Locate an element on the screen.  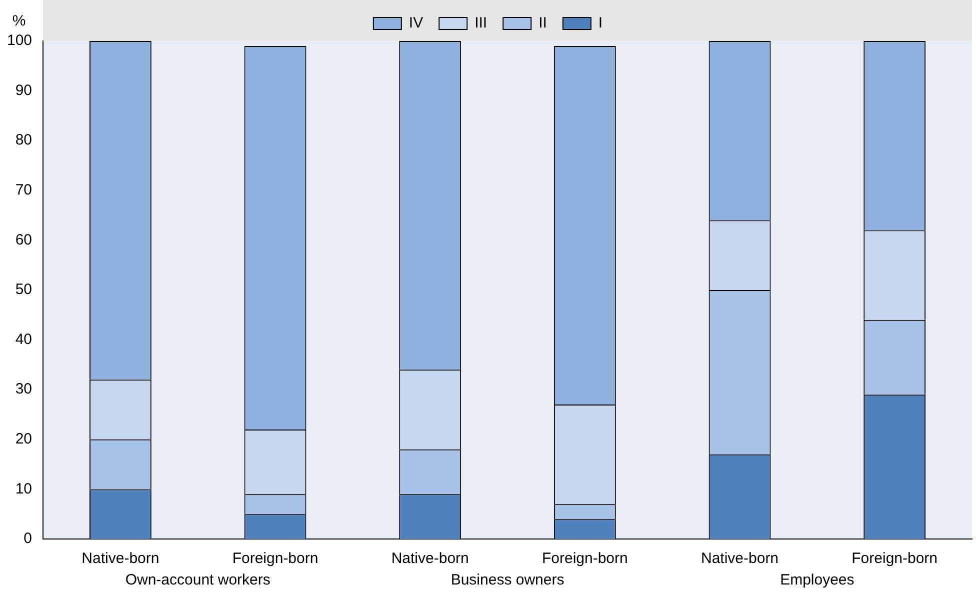
legend-label: III is located at coordinates (481, 23).